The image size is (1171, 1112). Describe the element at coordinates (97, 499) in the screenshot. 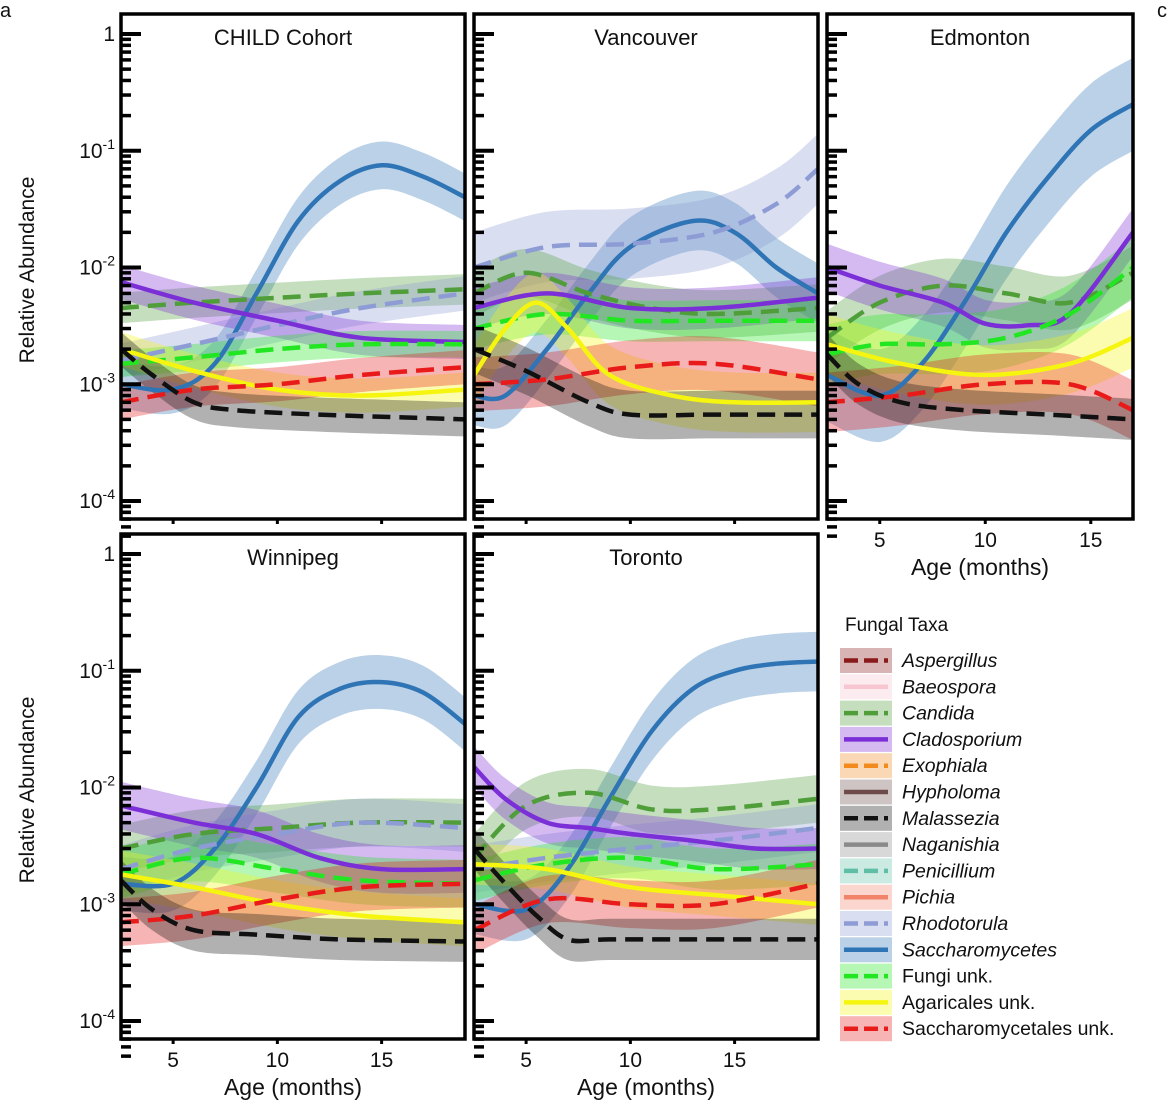

I see `y-tick-label: 10⁻⁴` at that location.